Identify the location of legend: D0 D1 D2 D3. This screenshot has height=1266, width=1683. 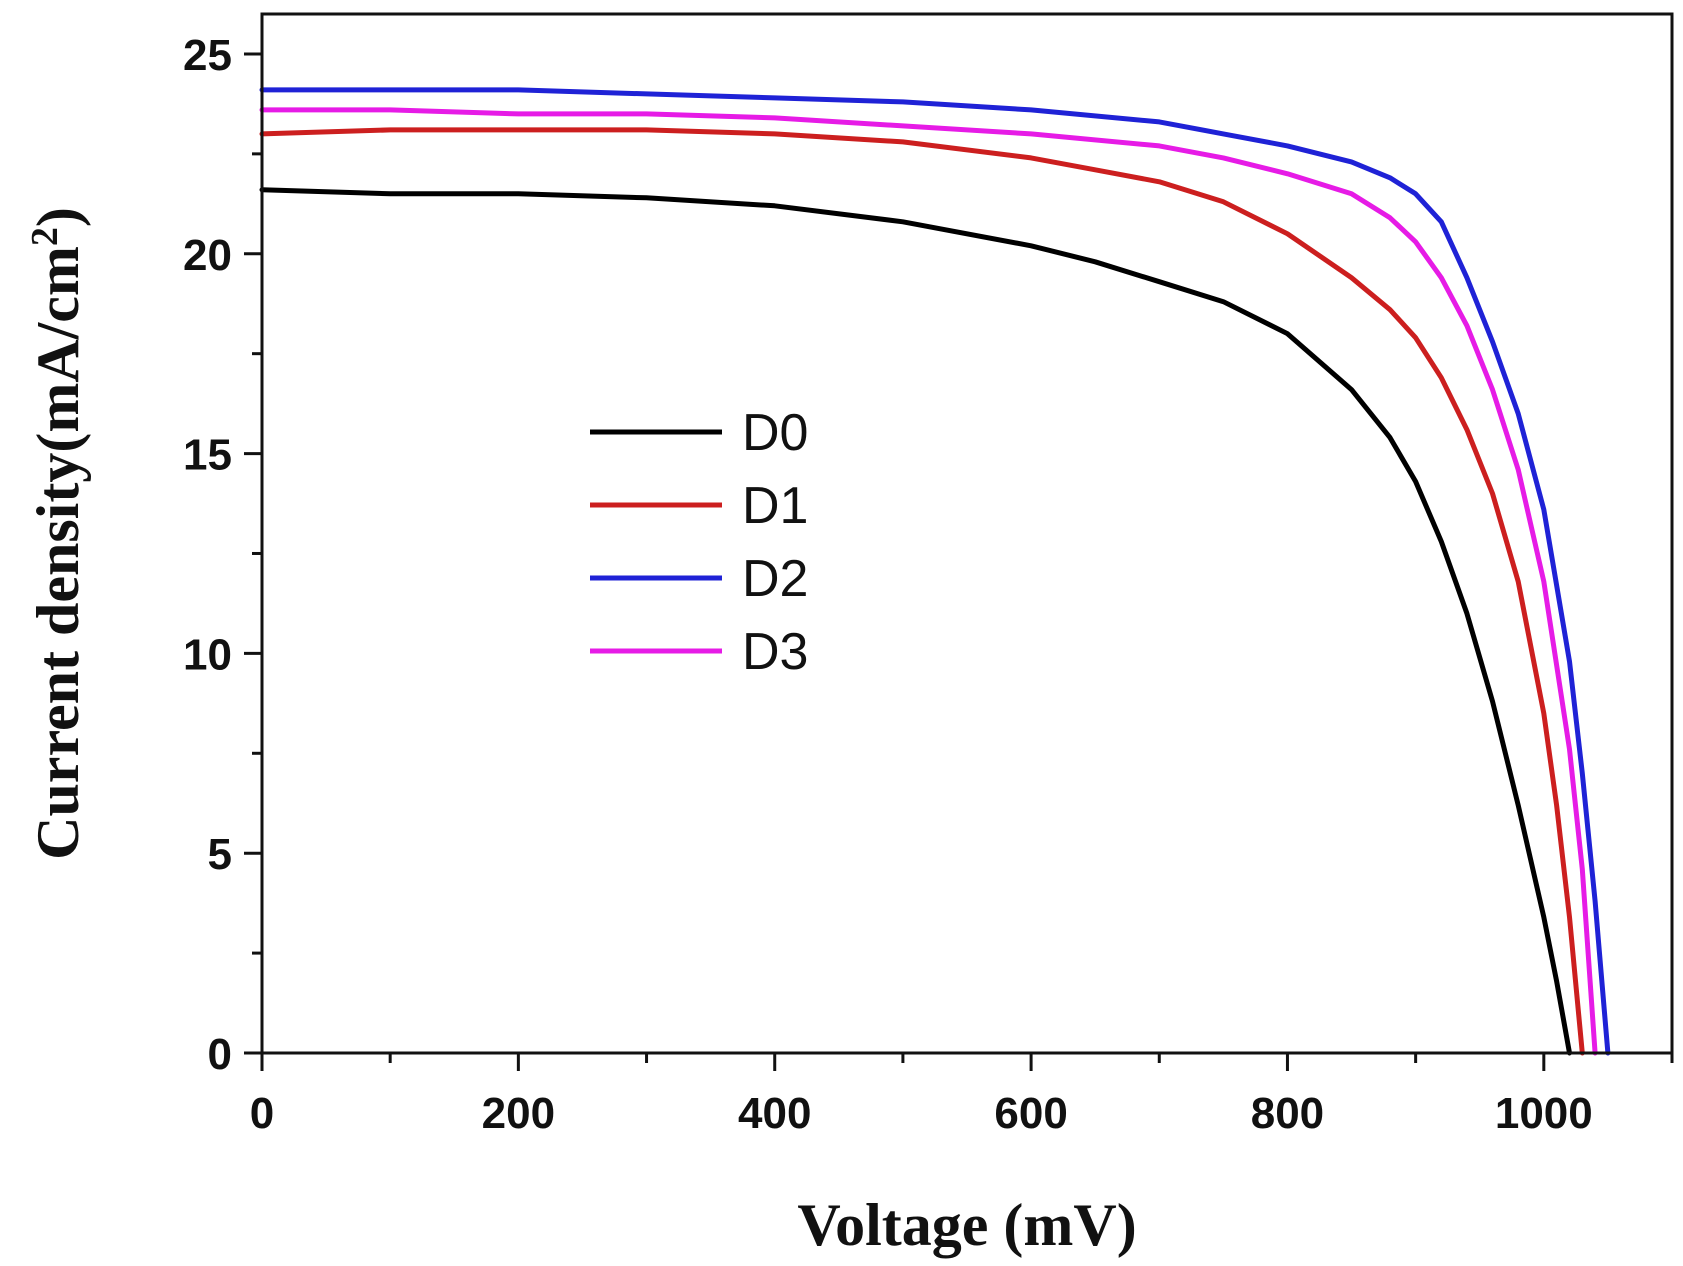
(699, 542).